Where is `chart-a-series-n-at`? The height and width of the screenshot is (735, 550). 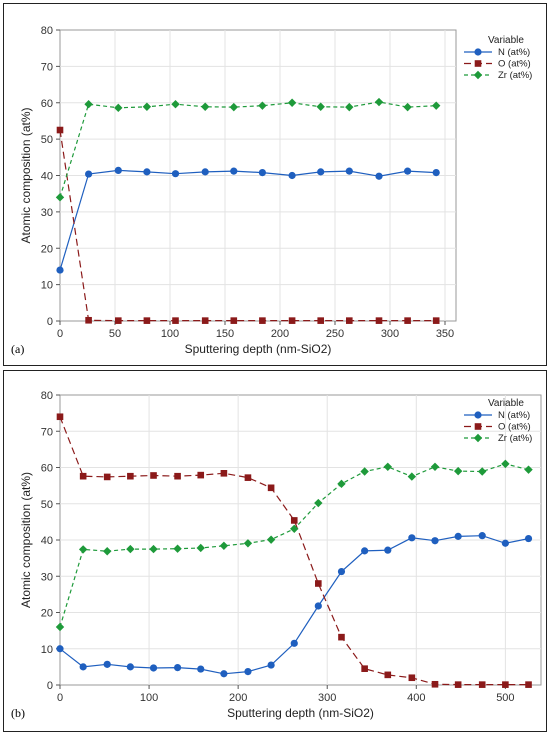 chart-a-series-n-at is located at coordinates (248, 220).